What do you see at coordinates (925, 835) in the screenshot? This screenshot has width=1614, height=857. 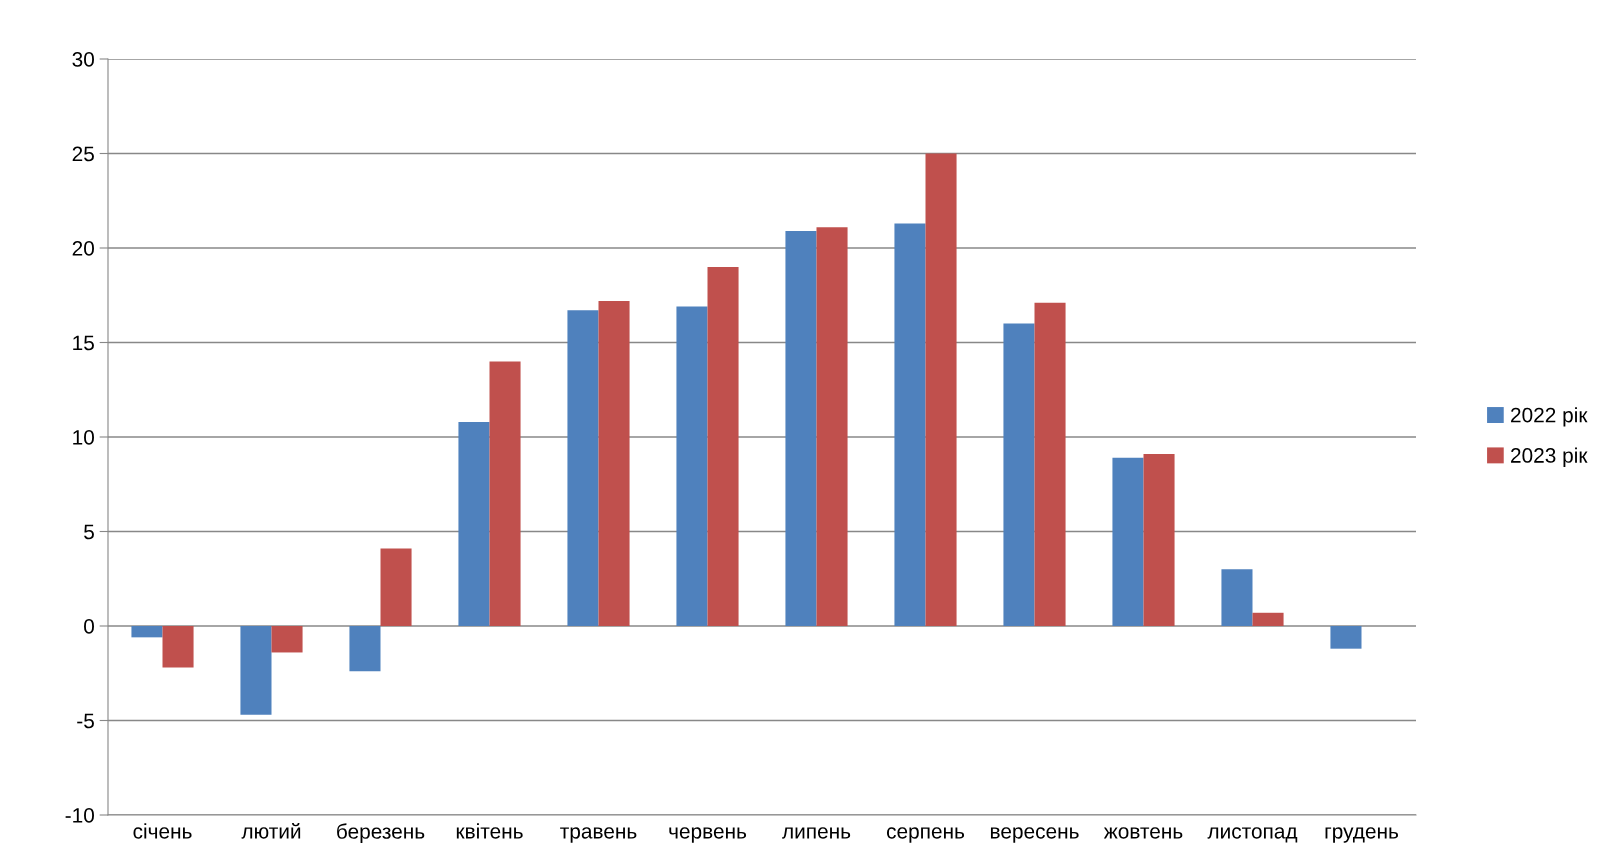 I see `x-tick-label: серпень` at bounding box center [925, 835].